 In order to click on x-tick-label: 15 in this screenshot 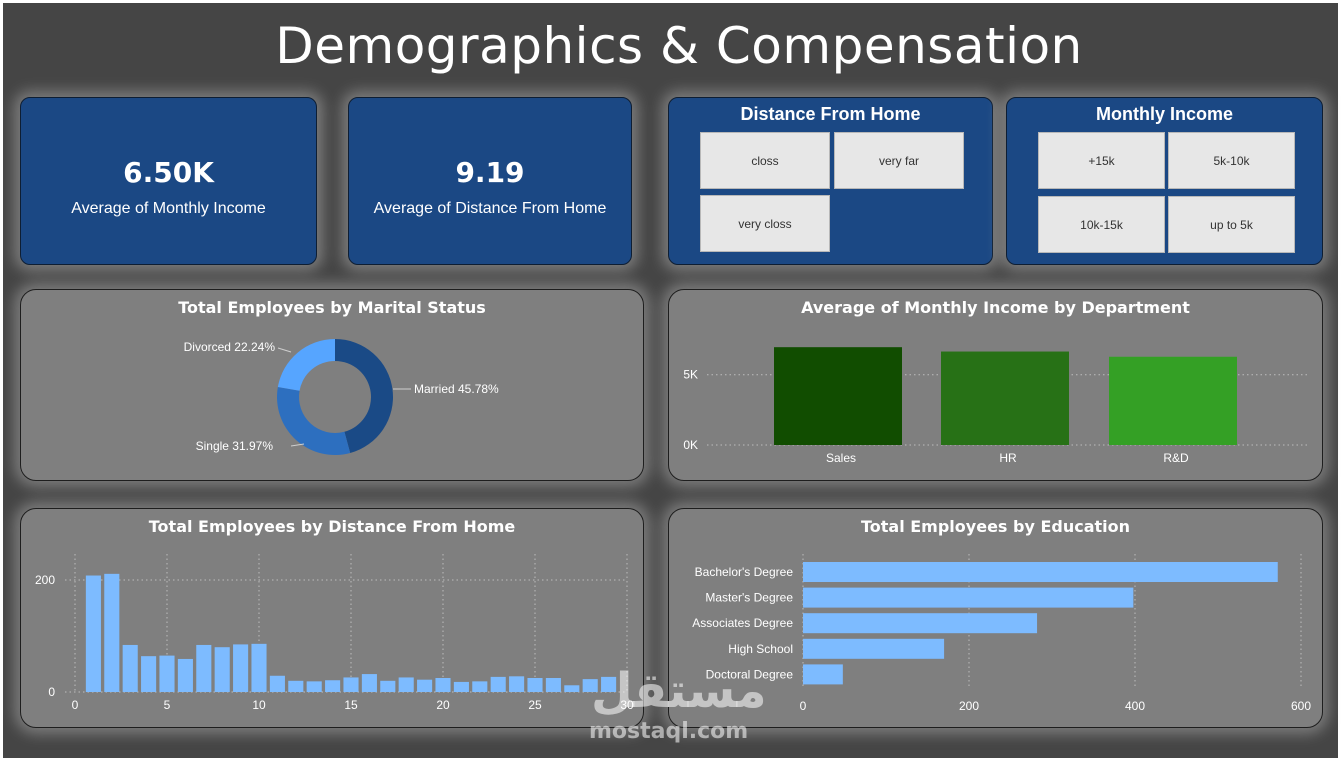, I will do `click(351, 705)`.